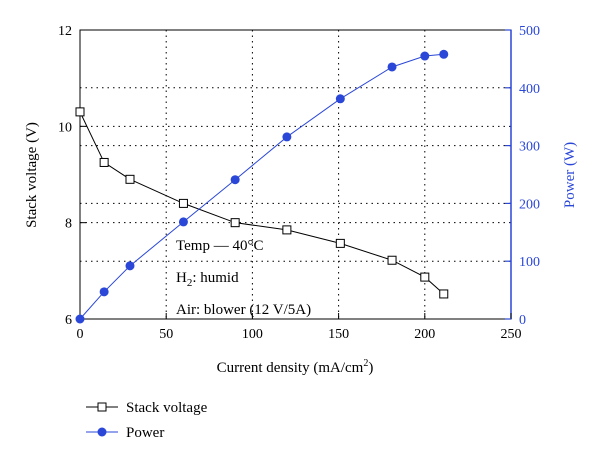  I want to click on legend-marker-power, so click(102, 432).